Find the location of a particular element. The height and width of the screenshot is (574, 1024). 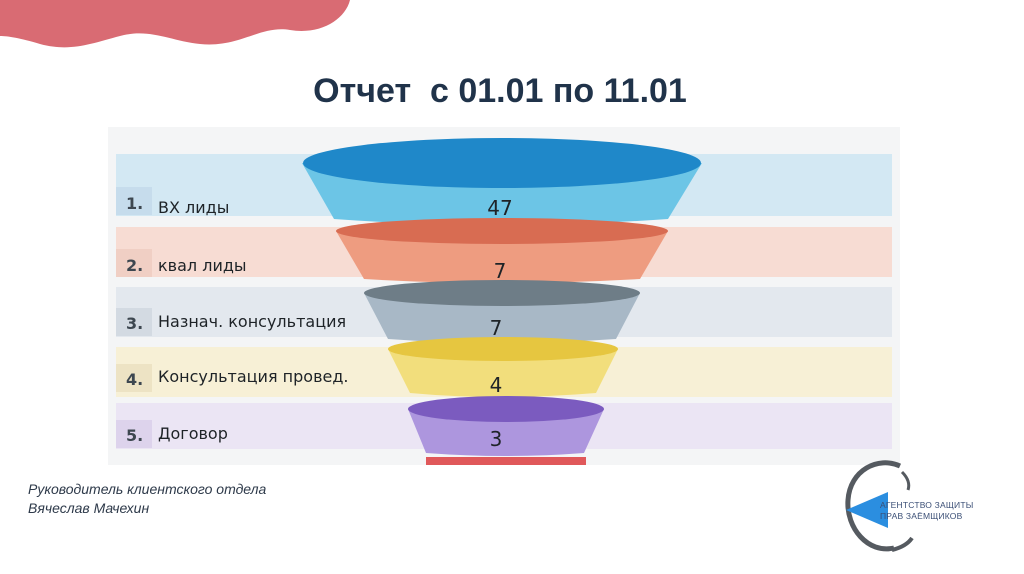

row-value-5: 3 is located at coordinates (496, 439).